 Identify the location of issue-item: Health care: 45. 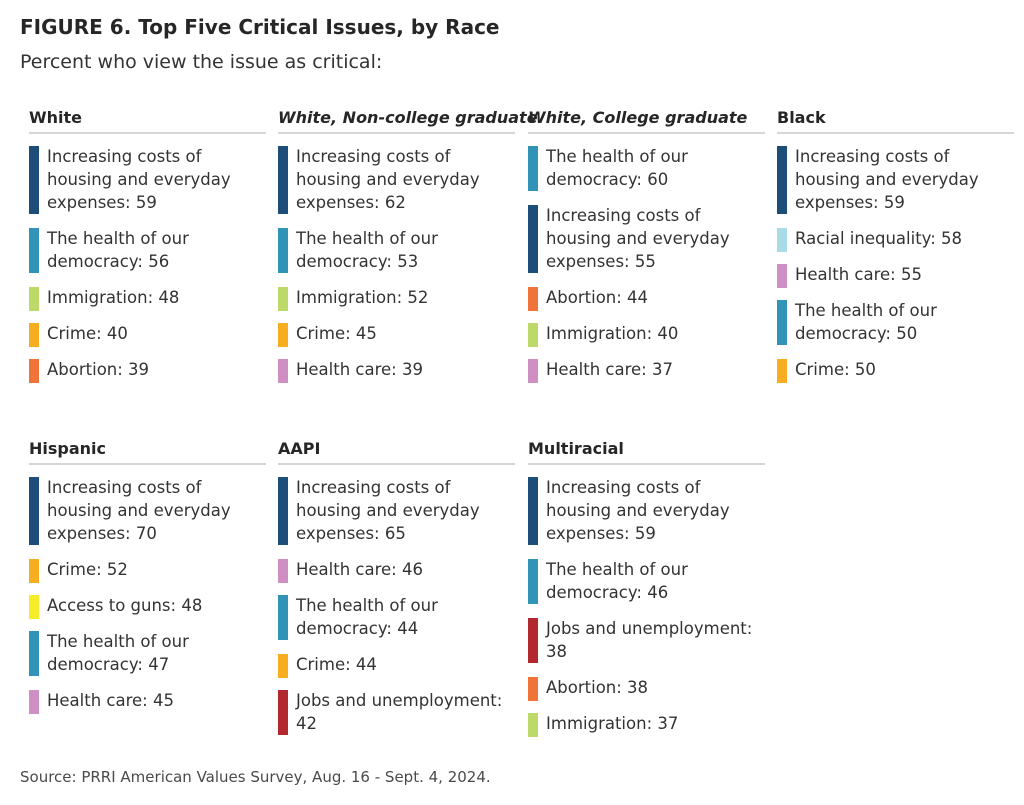
(147, 701).